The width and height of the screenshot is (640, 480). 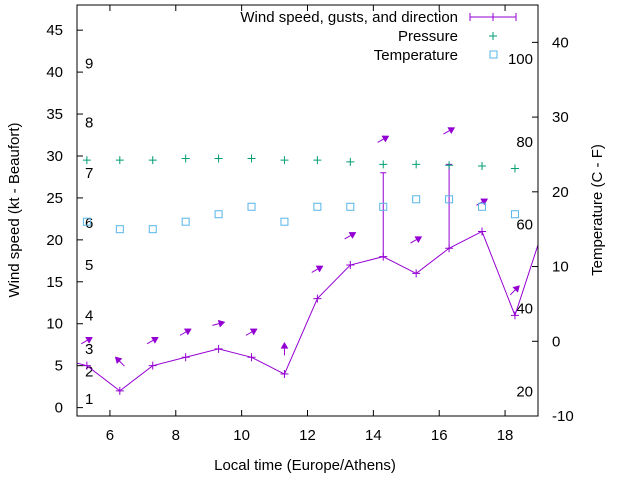 What do you see at coordinates (416, 55) in the screenshot?
I see `legend-temperature-label: Temperature` at bounding box center [416, 55].